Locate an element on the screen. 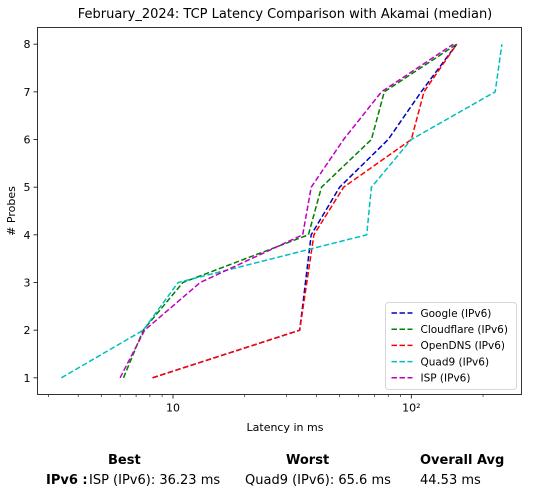 The image size is (541, 494). y-tick-label: 6 is located at coordinates (27, 140).